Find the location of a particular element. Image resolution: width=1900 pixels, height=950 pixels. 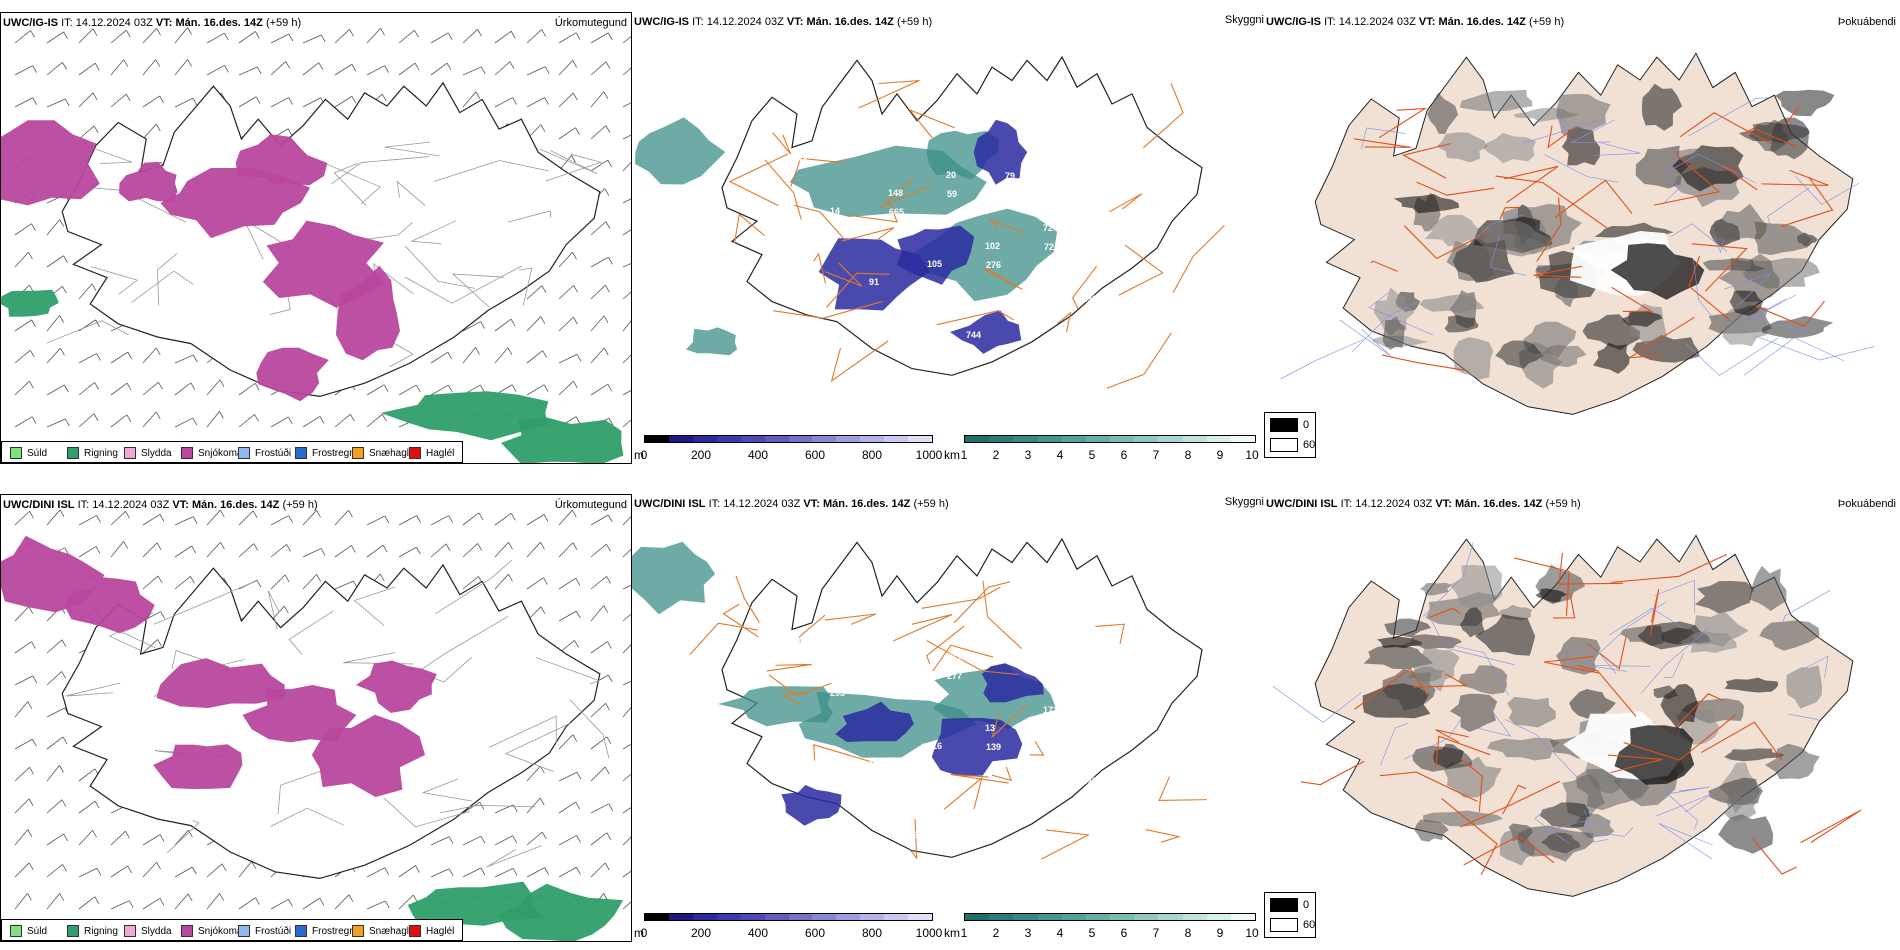

visibility-colorbar: km 1 2 3 4 5 6 7 8 9 10 is located at coordinates (1101, 927).